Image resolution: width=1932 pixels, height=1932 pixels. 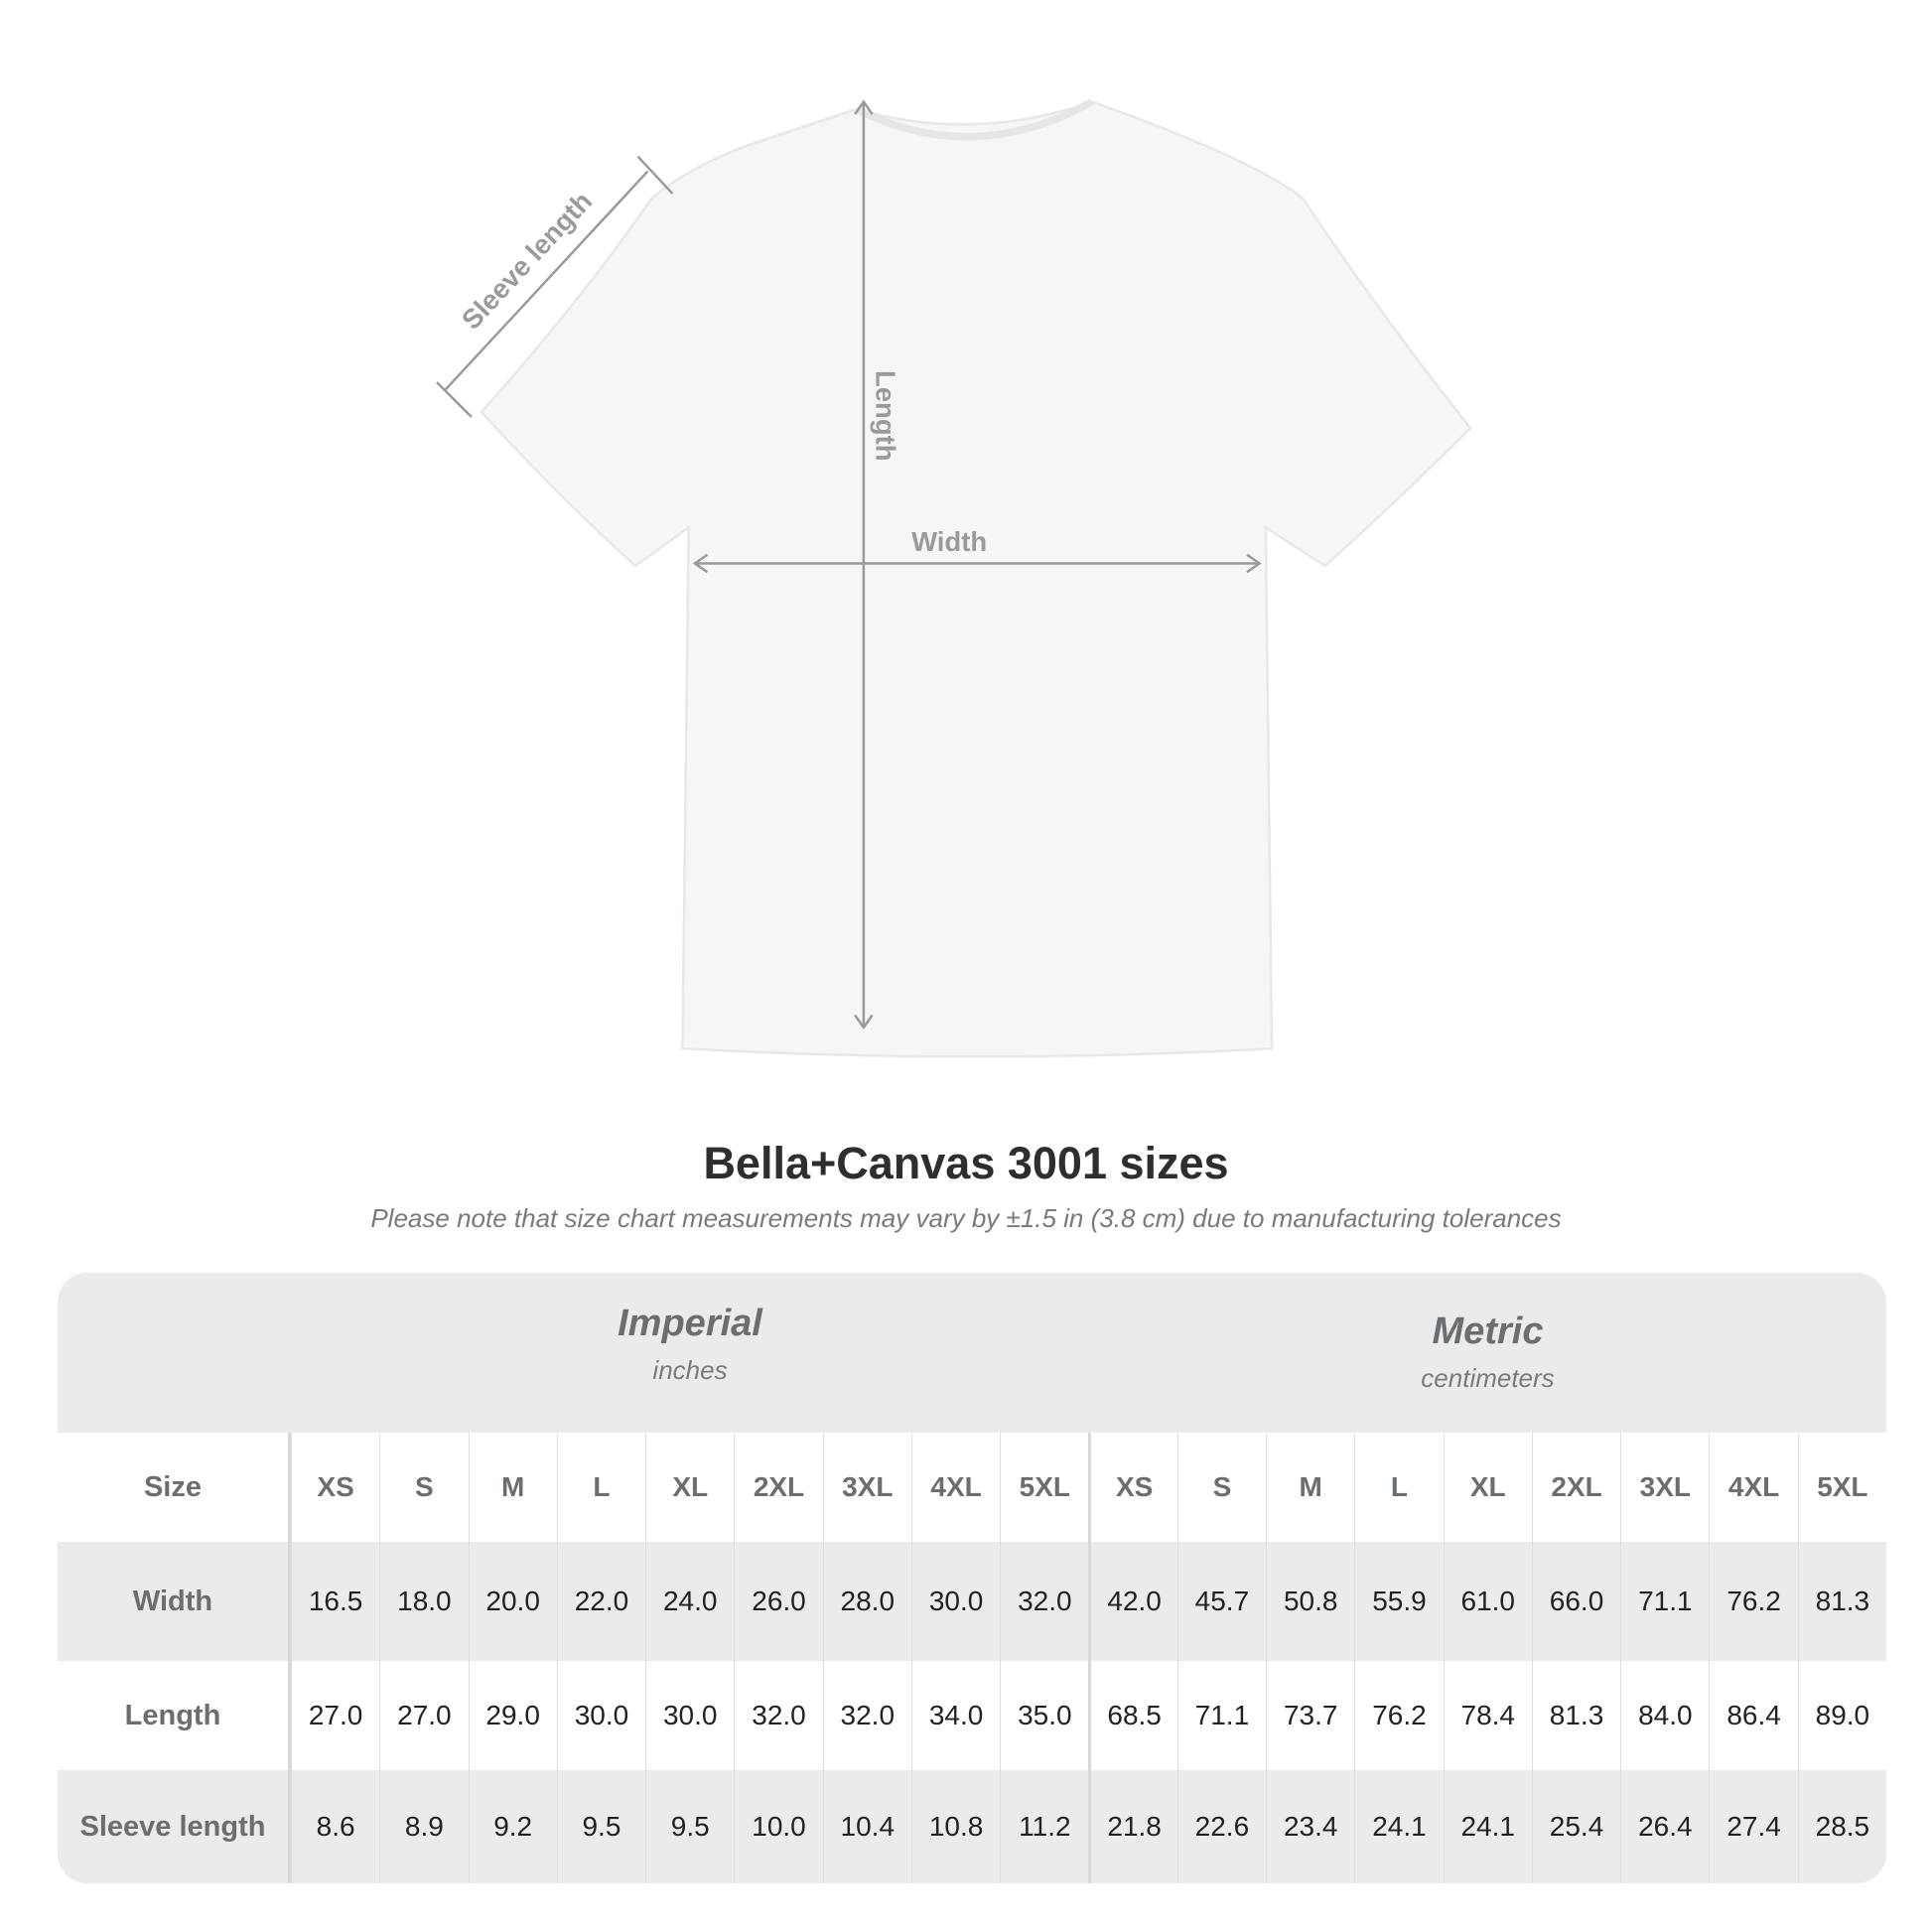 What do you see at coordinates (1398, 1602) in the screenshot?
I see `metric-value: 55.9` at bounding box center [1398, 1602].